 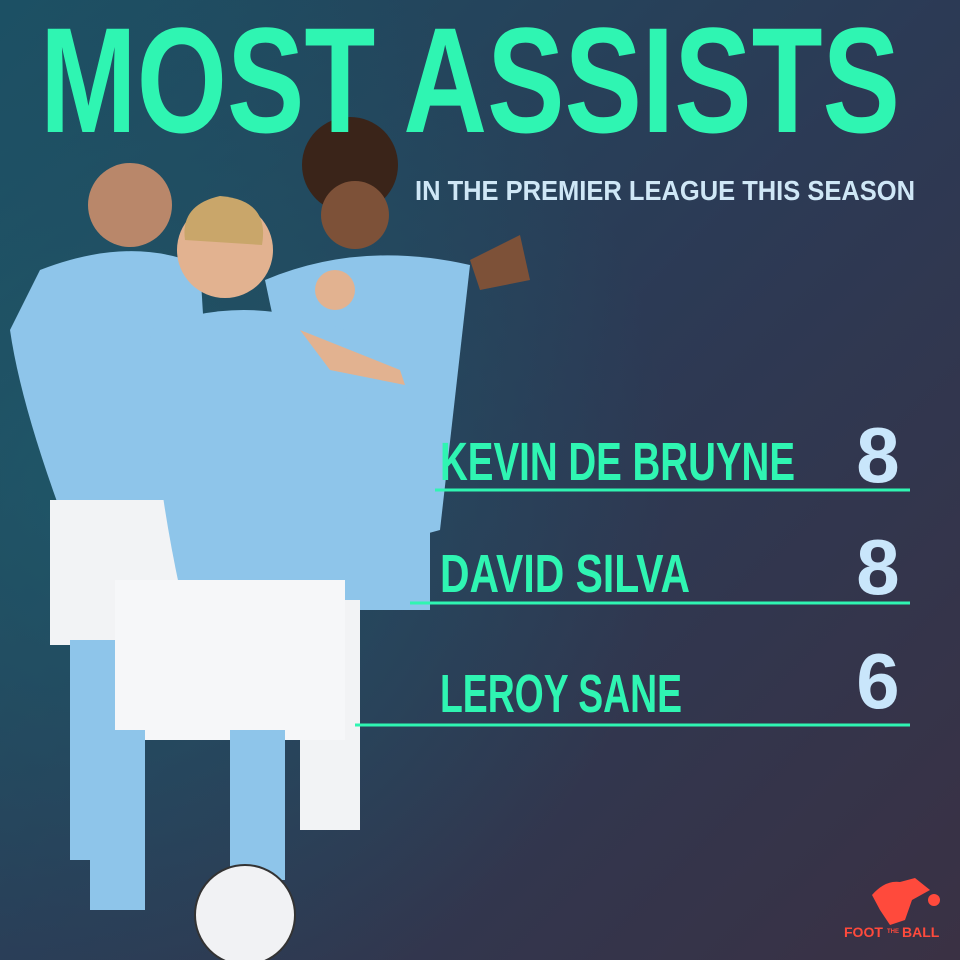 I want to click on logo: FOOT THE BALL, so click(x=892, y=909).